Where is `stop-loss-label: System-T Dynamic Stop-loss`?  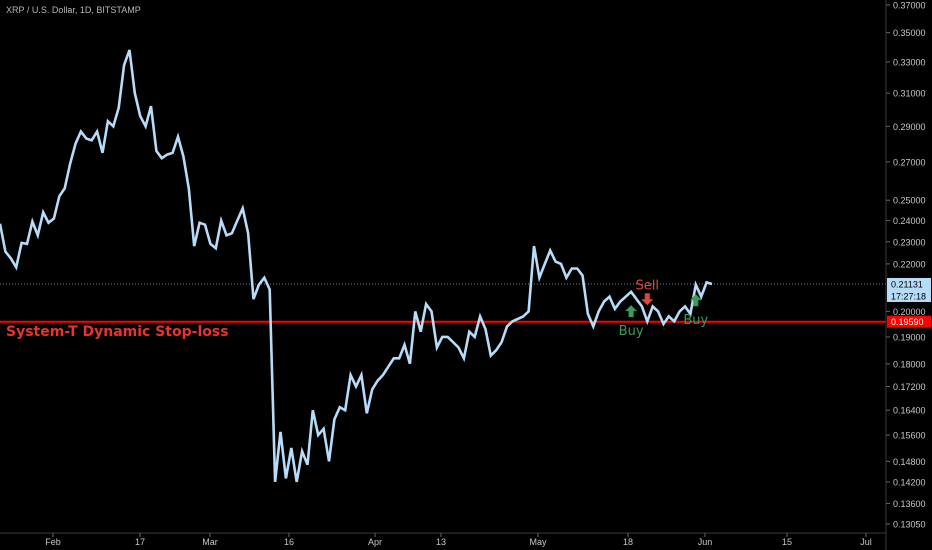 stop-loss-label: System-T Dynamic Stop-loss is located at coordinates (117, 332).